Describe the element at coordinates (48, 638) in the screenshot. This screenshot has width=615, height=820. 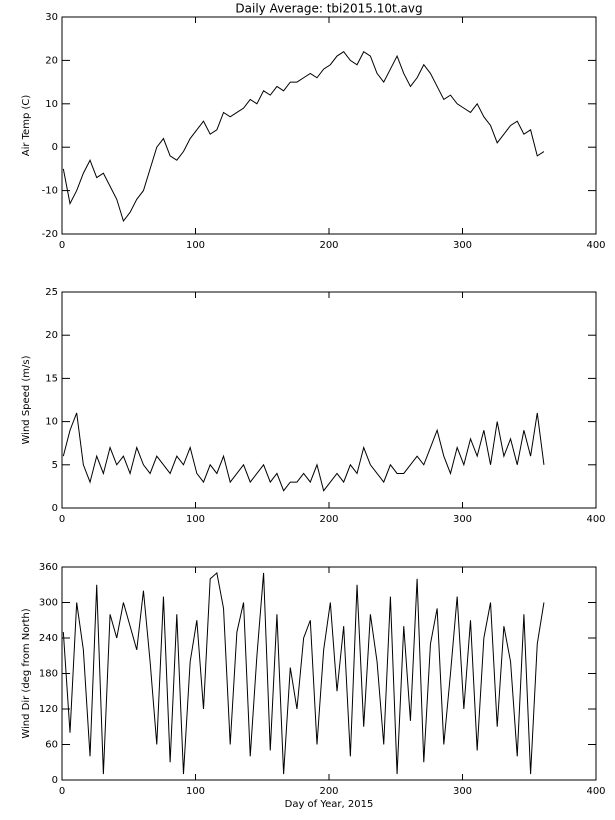
I see `y-tick-label: 240` at that location.